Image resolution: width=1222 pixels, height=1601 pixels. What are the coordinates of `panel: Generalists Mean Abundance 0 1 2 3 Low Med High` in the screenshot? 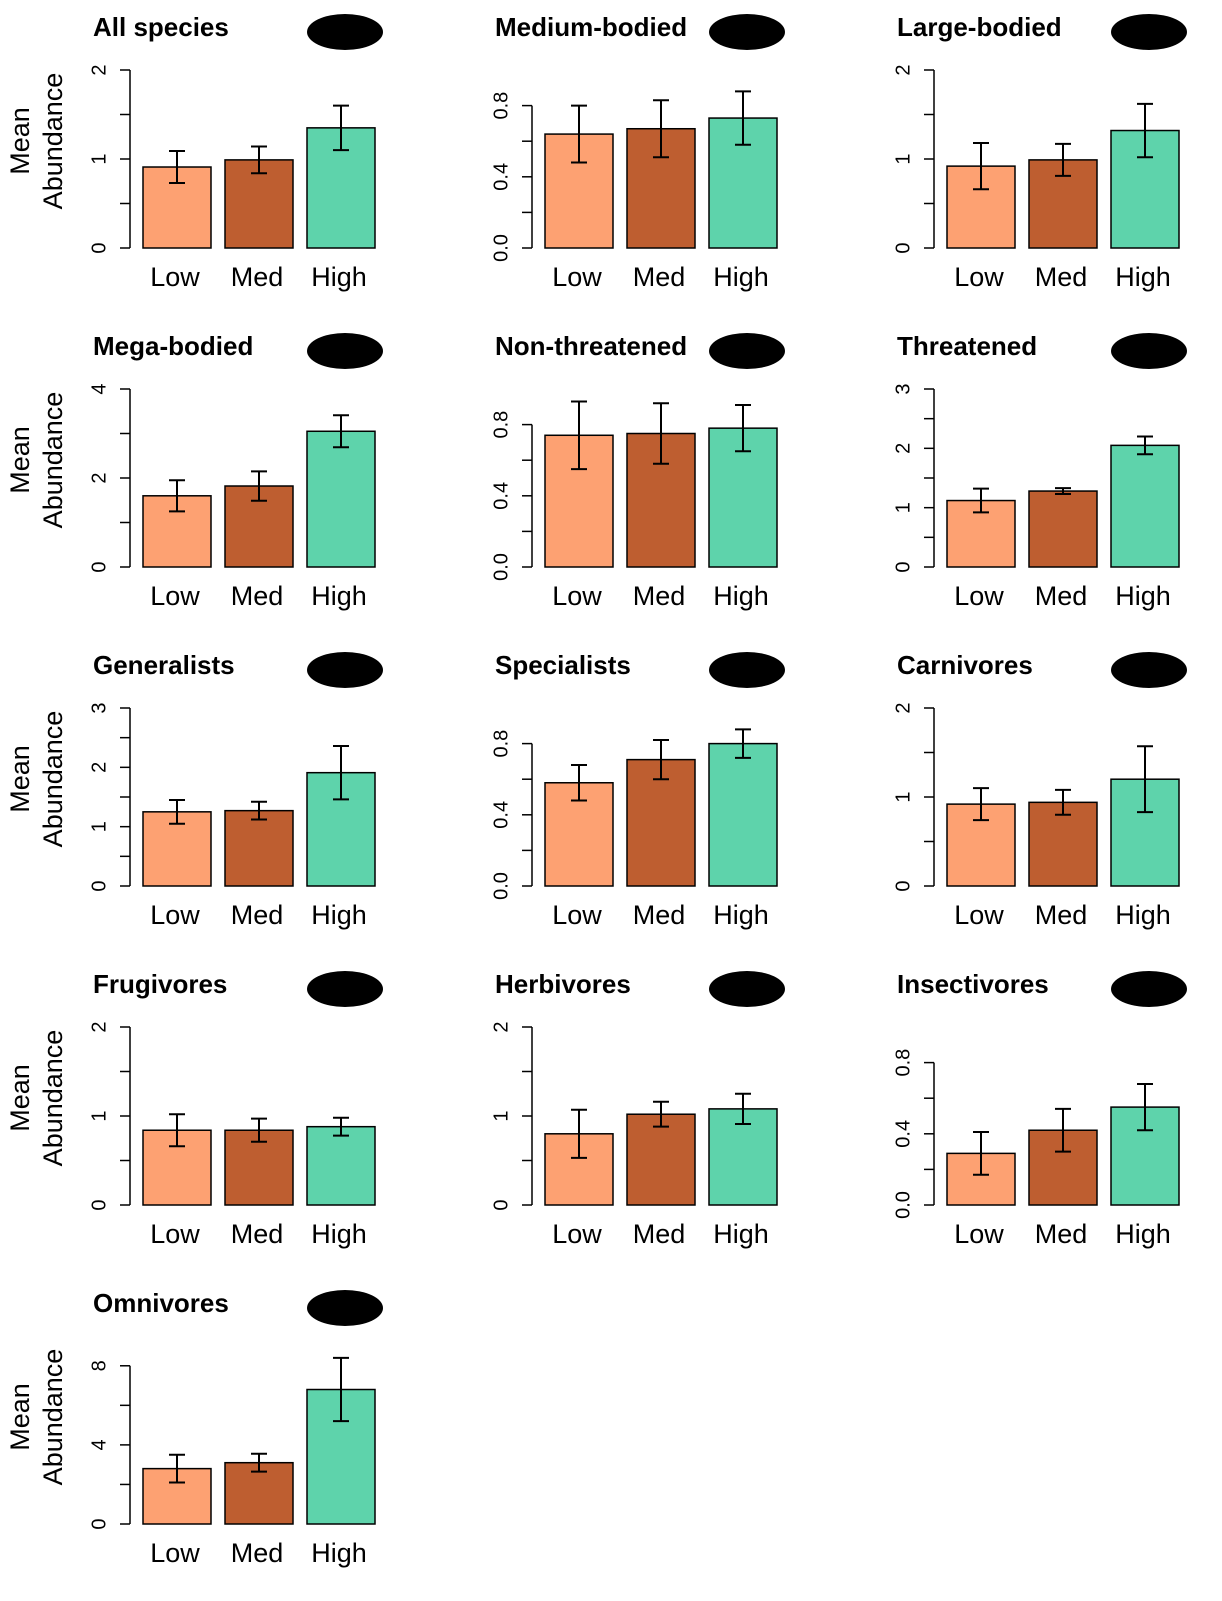 It's located at (194, 790).